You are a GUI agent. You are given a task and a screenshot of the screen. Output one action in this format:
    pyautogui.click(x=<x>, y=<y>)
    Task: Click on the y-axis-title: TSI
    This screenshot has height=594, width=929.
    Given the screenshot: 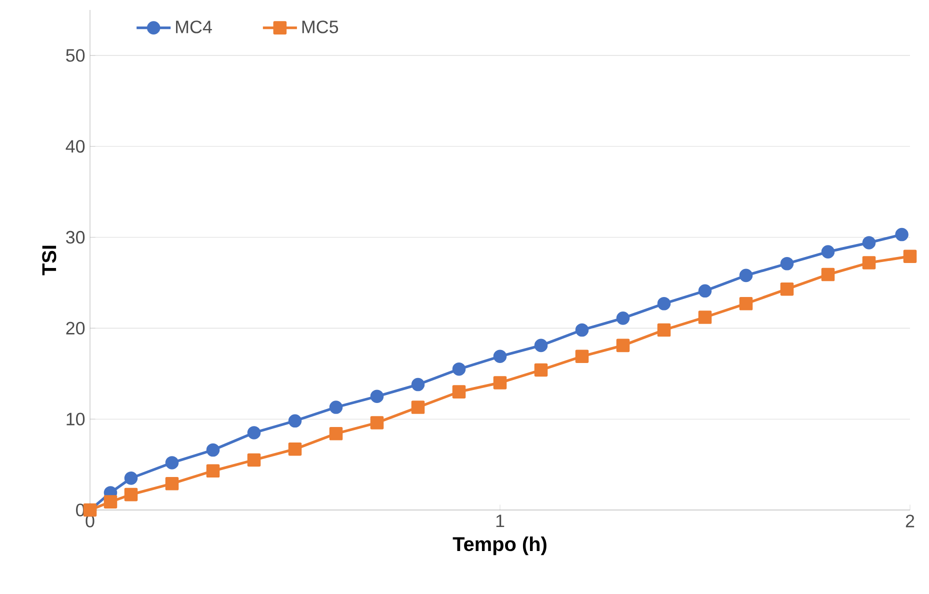 What is the action you would take?
    pyautogui.click(x=49, y=261)
    